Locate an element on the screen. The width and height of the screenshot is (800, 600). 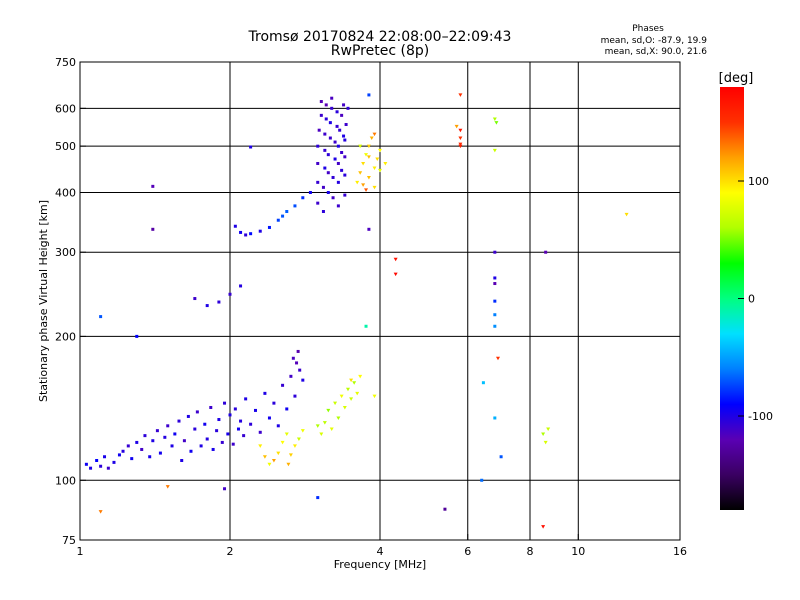
x-tick-label: 10 is located at coordinates (578, 551).